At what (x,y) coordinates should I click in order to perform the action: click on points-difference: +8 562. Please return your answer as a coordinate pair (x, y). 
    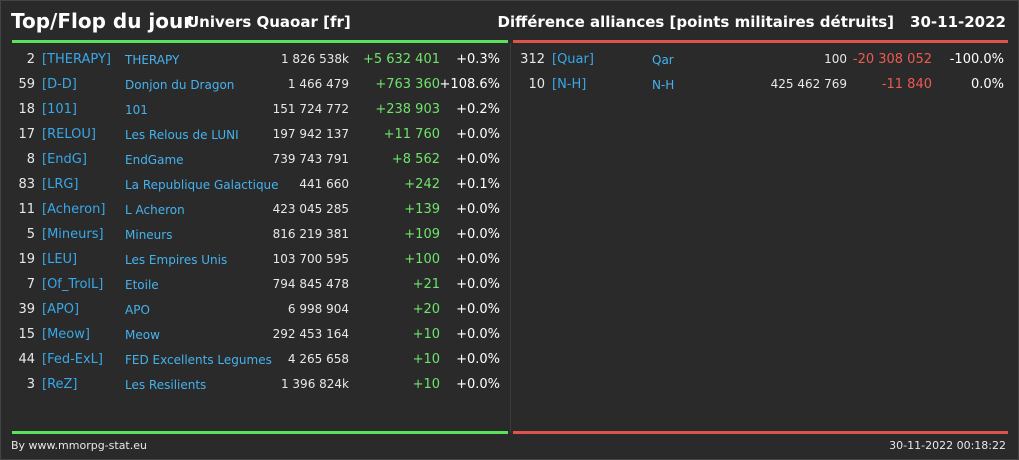
    Looking at the image, I should click on (415, 159).